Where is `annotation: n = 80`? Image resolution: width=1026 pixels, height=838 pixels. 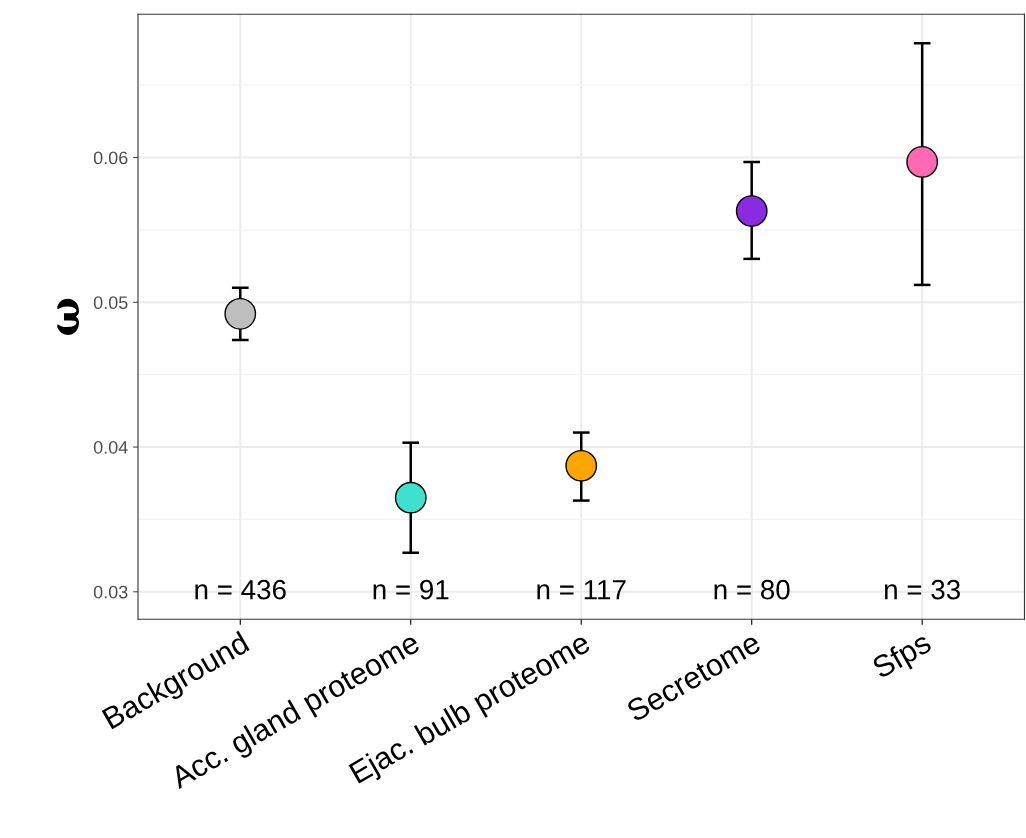 annotation: n = 80 is located at coordinates (752, 589).